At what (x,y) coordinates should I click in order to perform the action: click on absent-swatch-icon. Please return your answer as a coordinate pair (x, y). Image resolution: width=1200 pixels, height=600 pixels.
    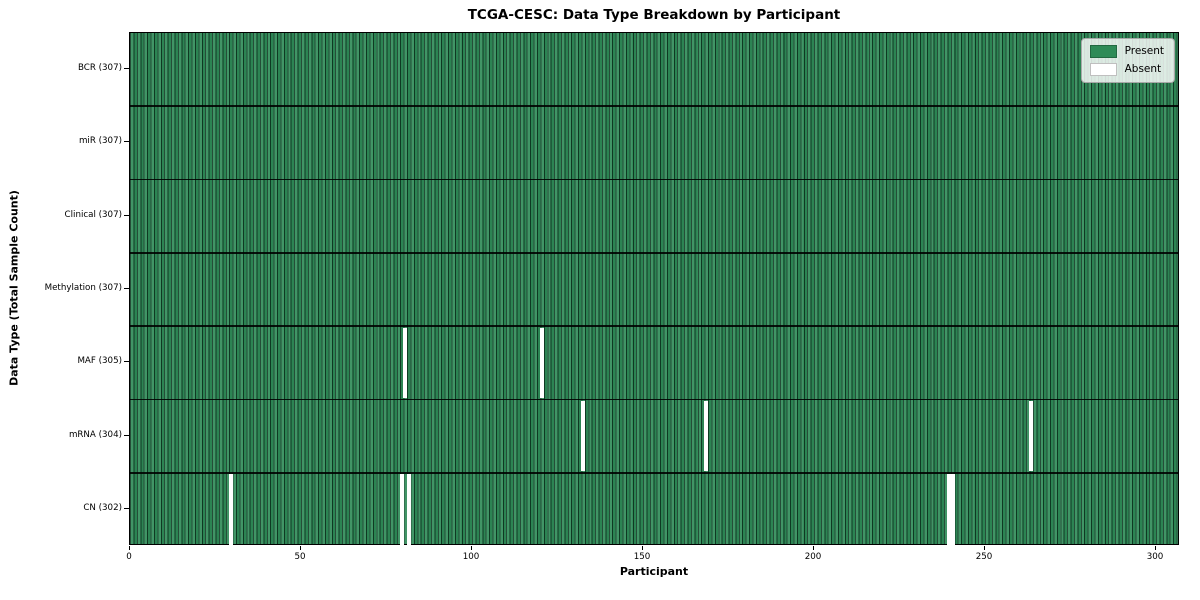
    Looking at the image, I should click on (1103, 69).